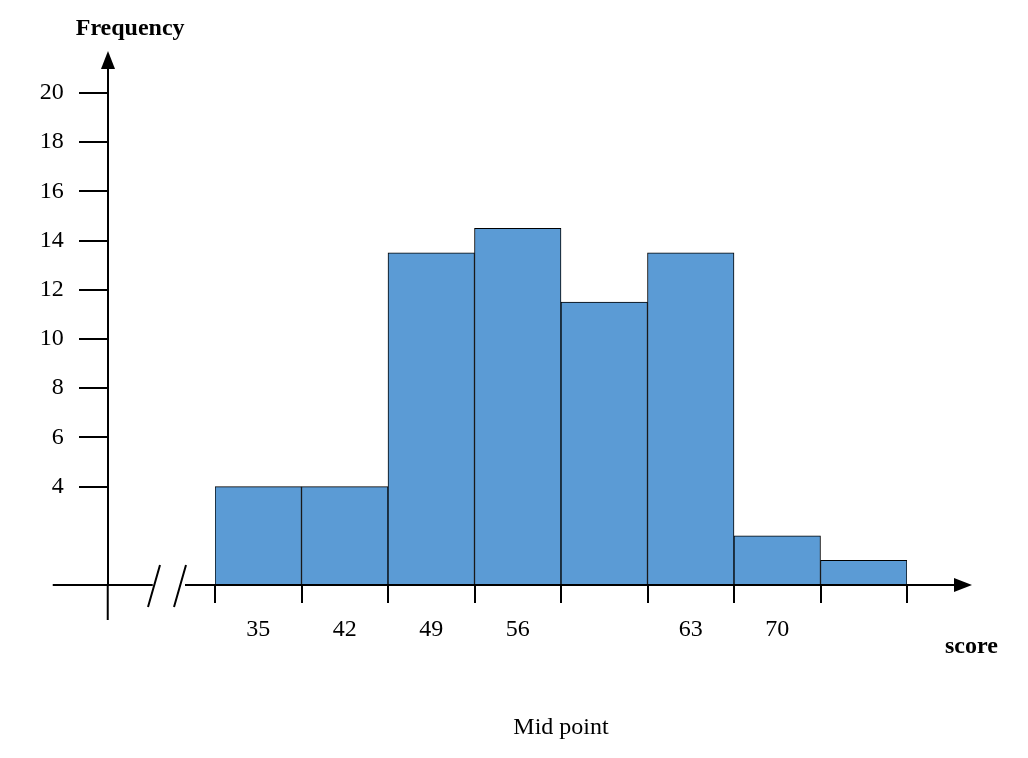  I want to click on x-tick-label: 56, so click(517, 627).